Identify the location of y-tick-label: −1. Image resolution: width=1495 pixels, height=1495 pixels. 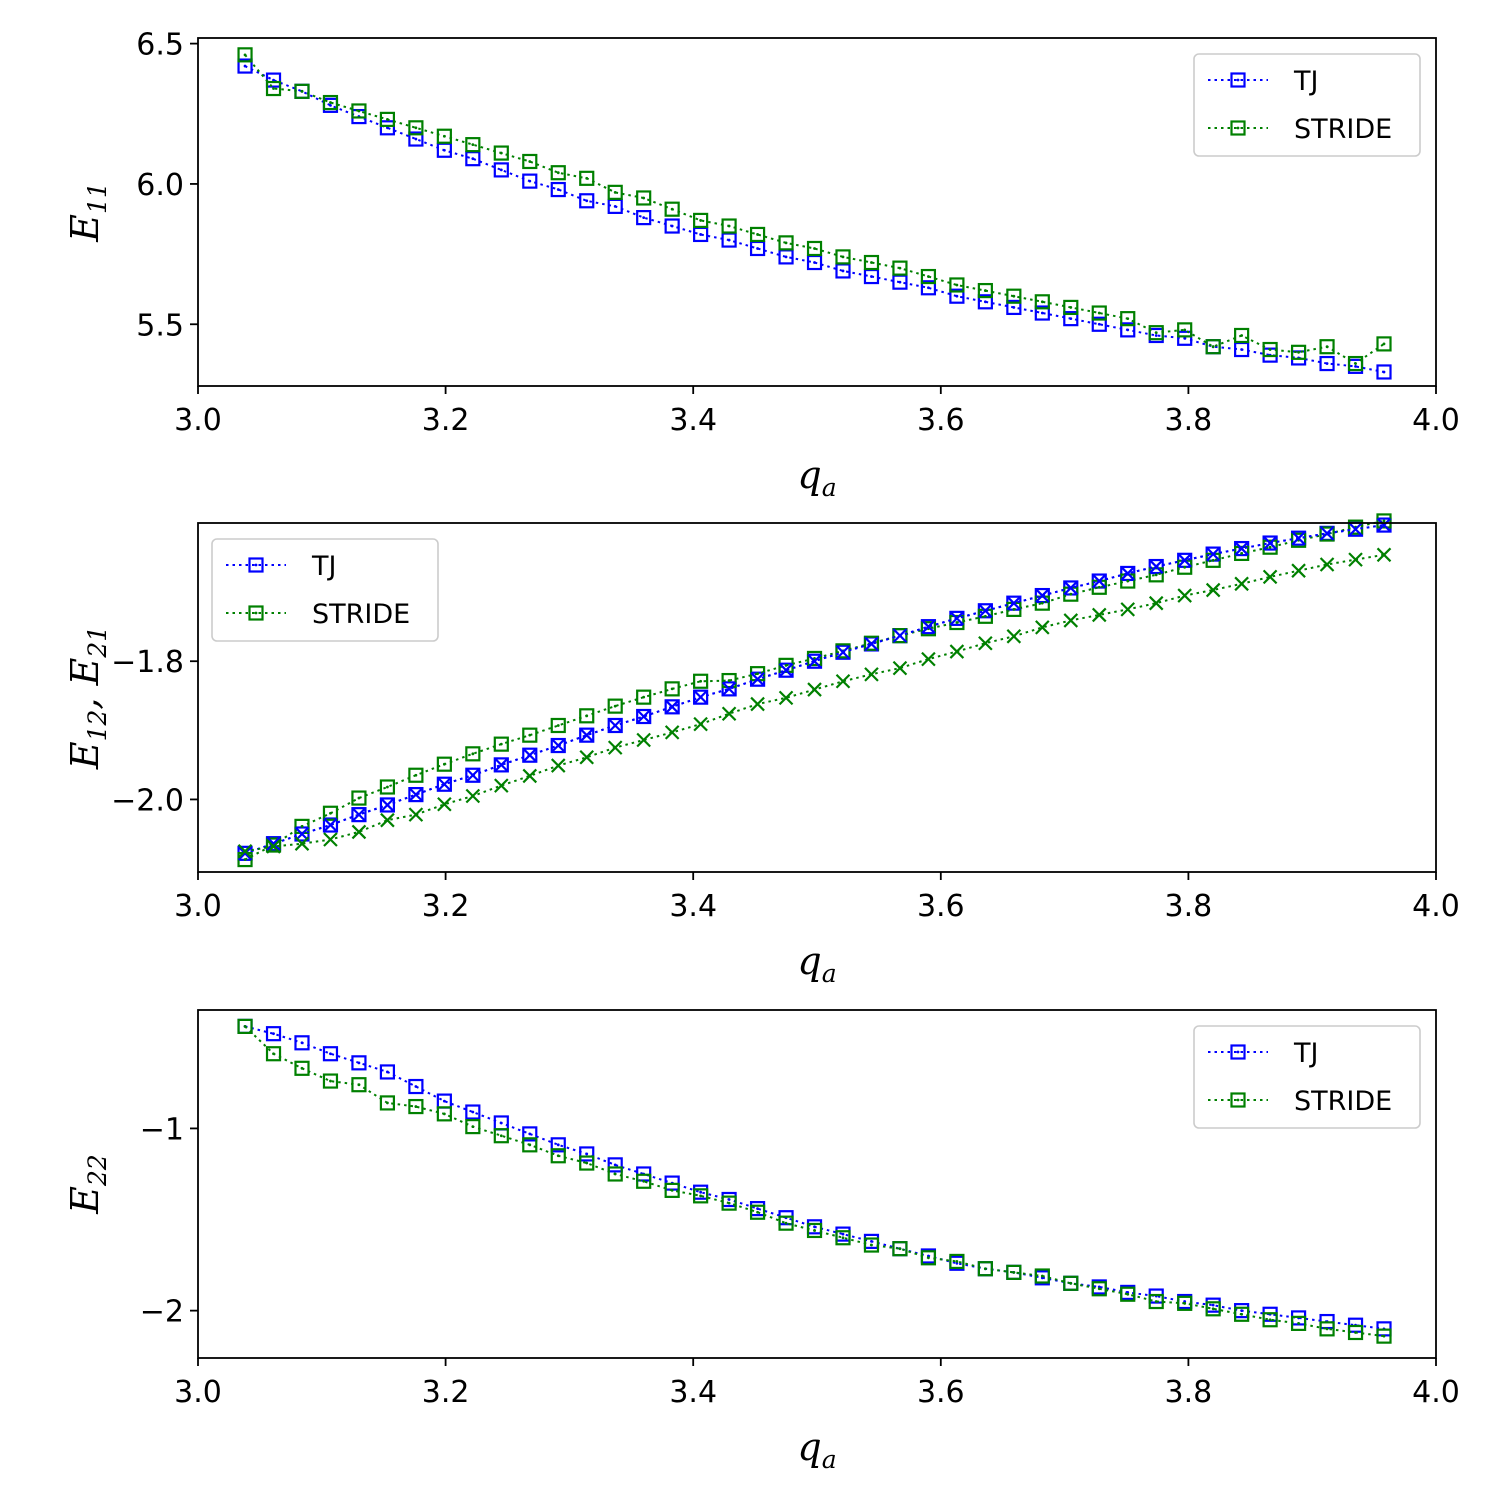
(162, 1129).